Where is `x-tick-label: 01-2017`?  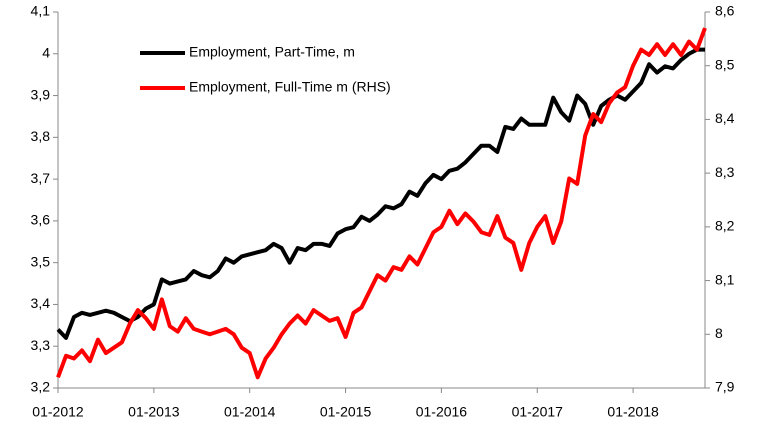
x-tick-label: 01-2017 is located at coordinates (538, 412).